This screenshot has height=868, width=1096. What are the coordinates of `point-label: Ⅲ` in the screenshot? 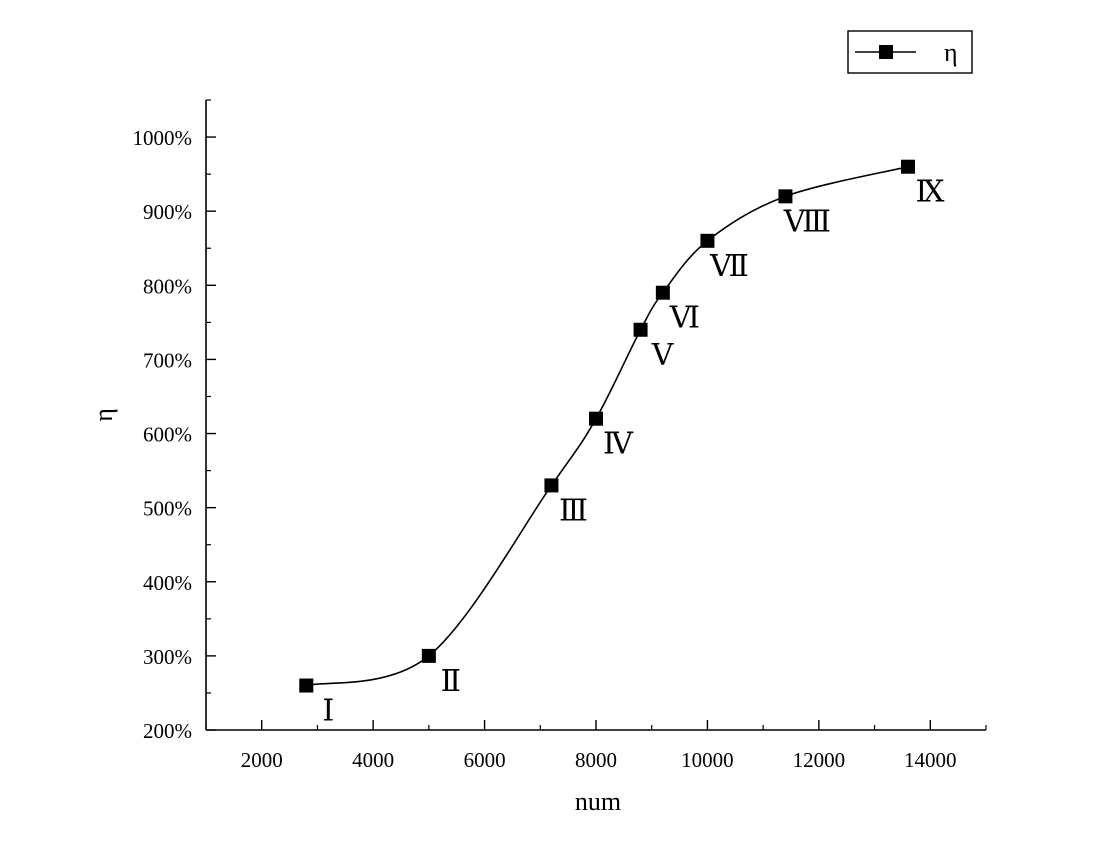 It's located at (573, 510).